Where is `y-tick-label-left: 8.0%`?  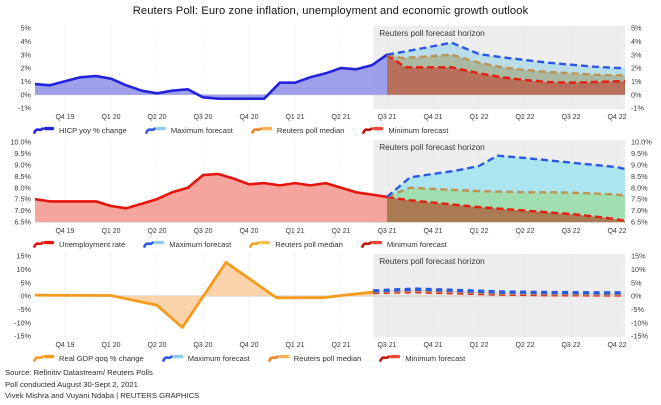 y-tick-label-left: 8.0% is located at coordinates (22, 187).